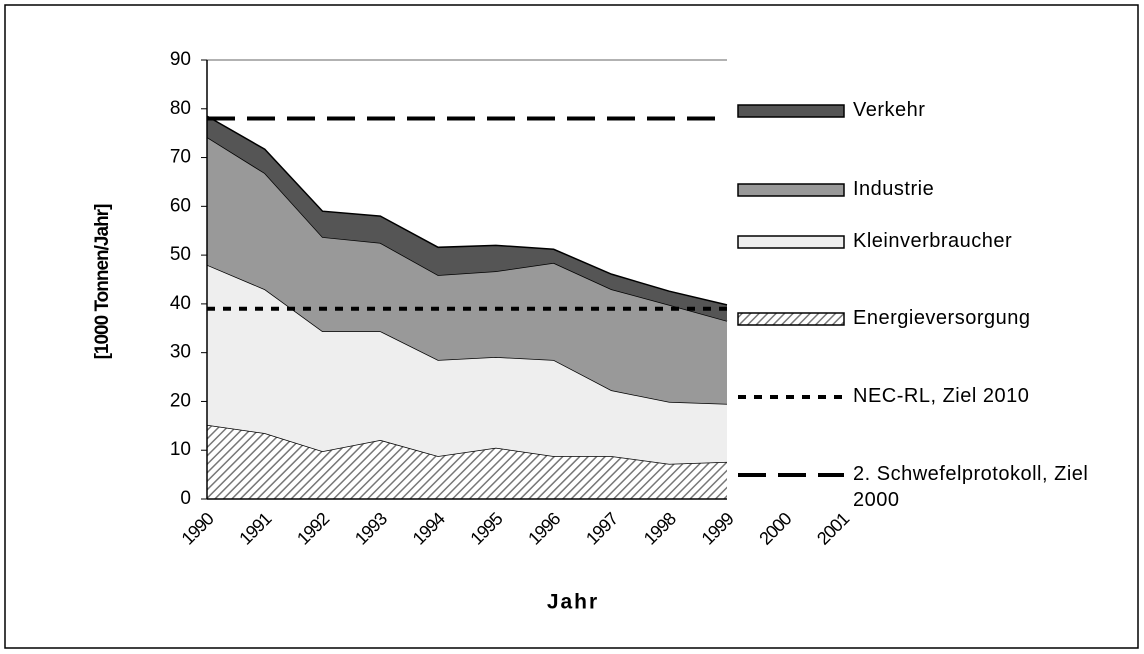 This screenshot has height=654, width=1144. Describe the element at coordinates (544, 528) in the screenshot. I see `x-tick-label: 1996` at that location.